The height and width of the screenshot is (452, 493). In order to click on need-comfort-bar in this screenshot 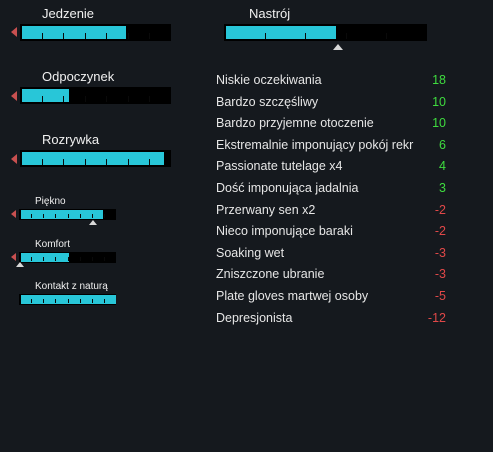, I will do `click(67, 257)`.